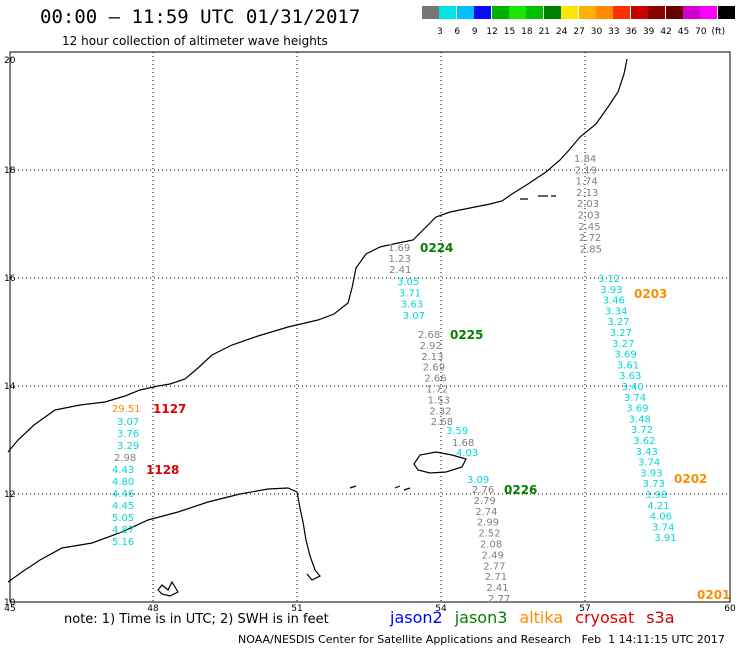  I want to click on wave-height-value: 3.34, so click(616, 311).